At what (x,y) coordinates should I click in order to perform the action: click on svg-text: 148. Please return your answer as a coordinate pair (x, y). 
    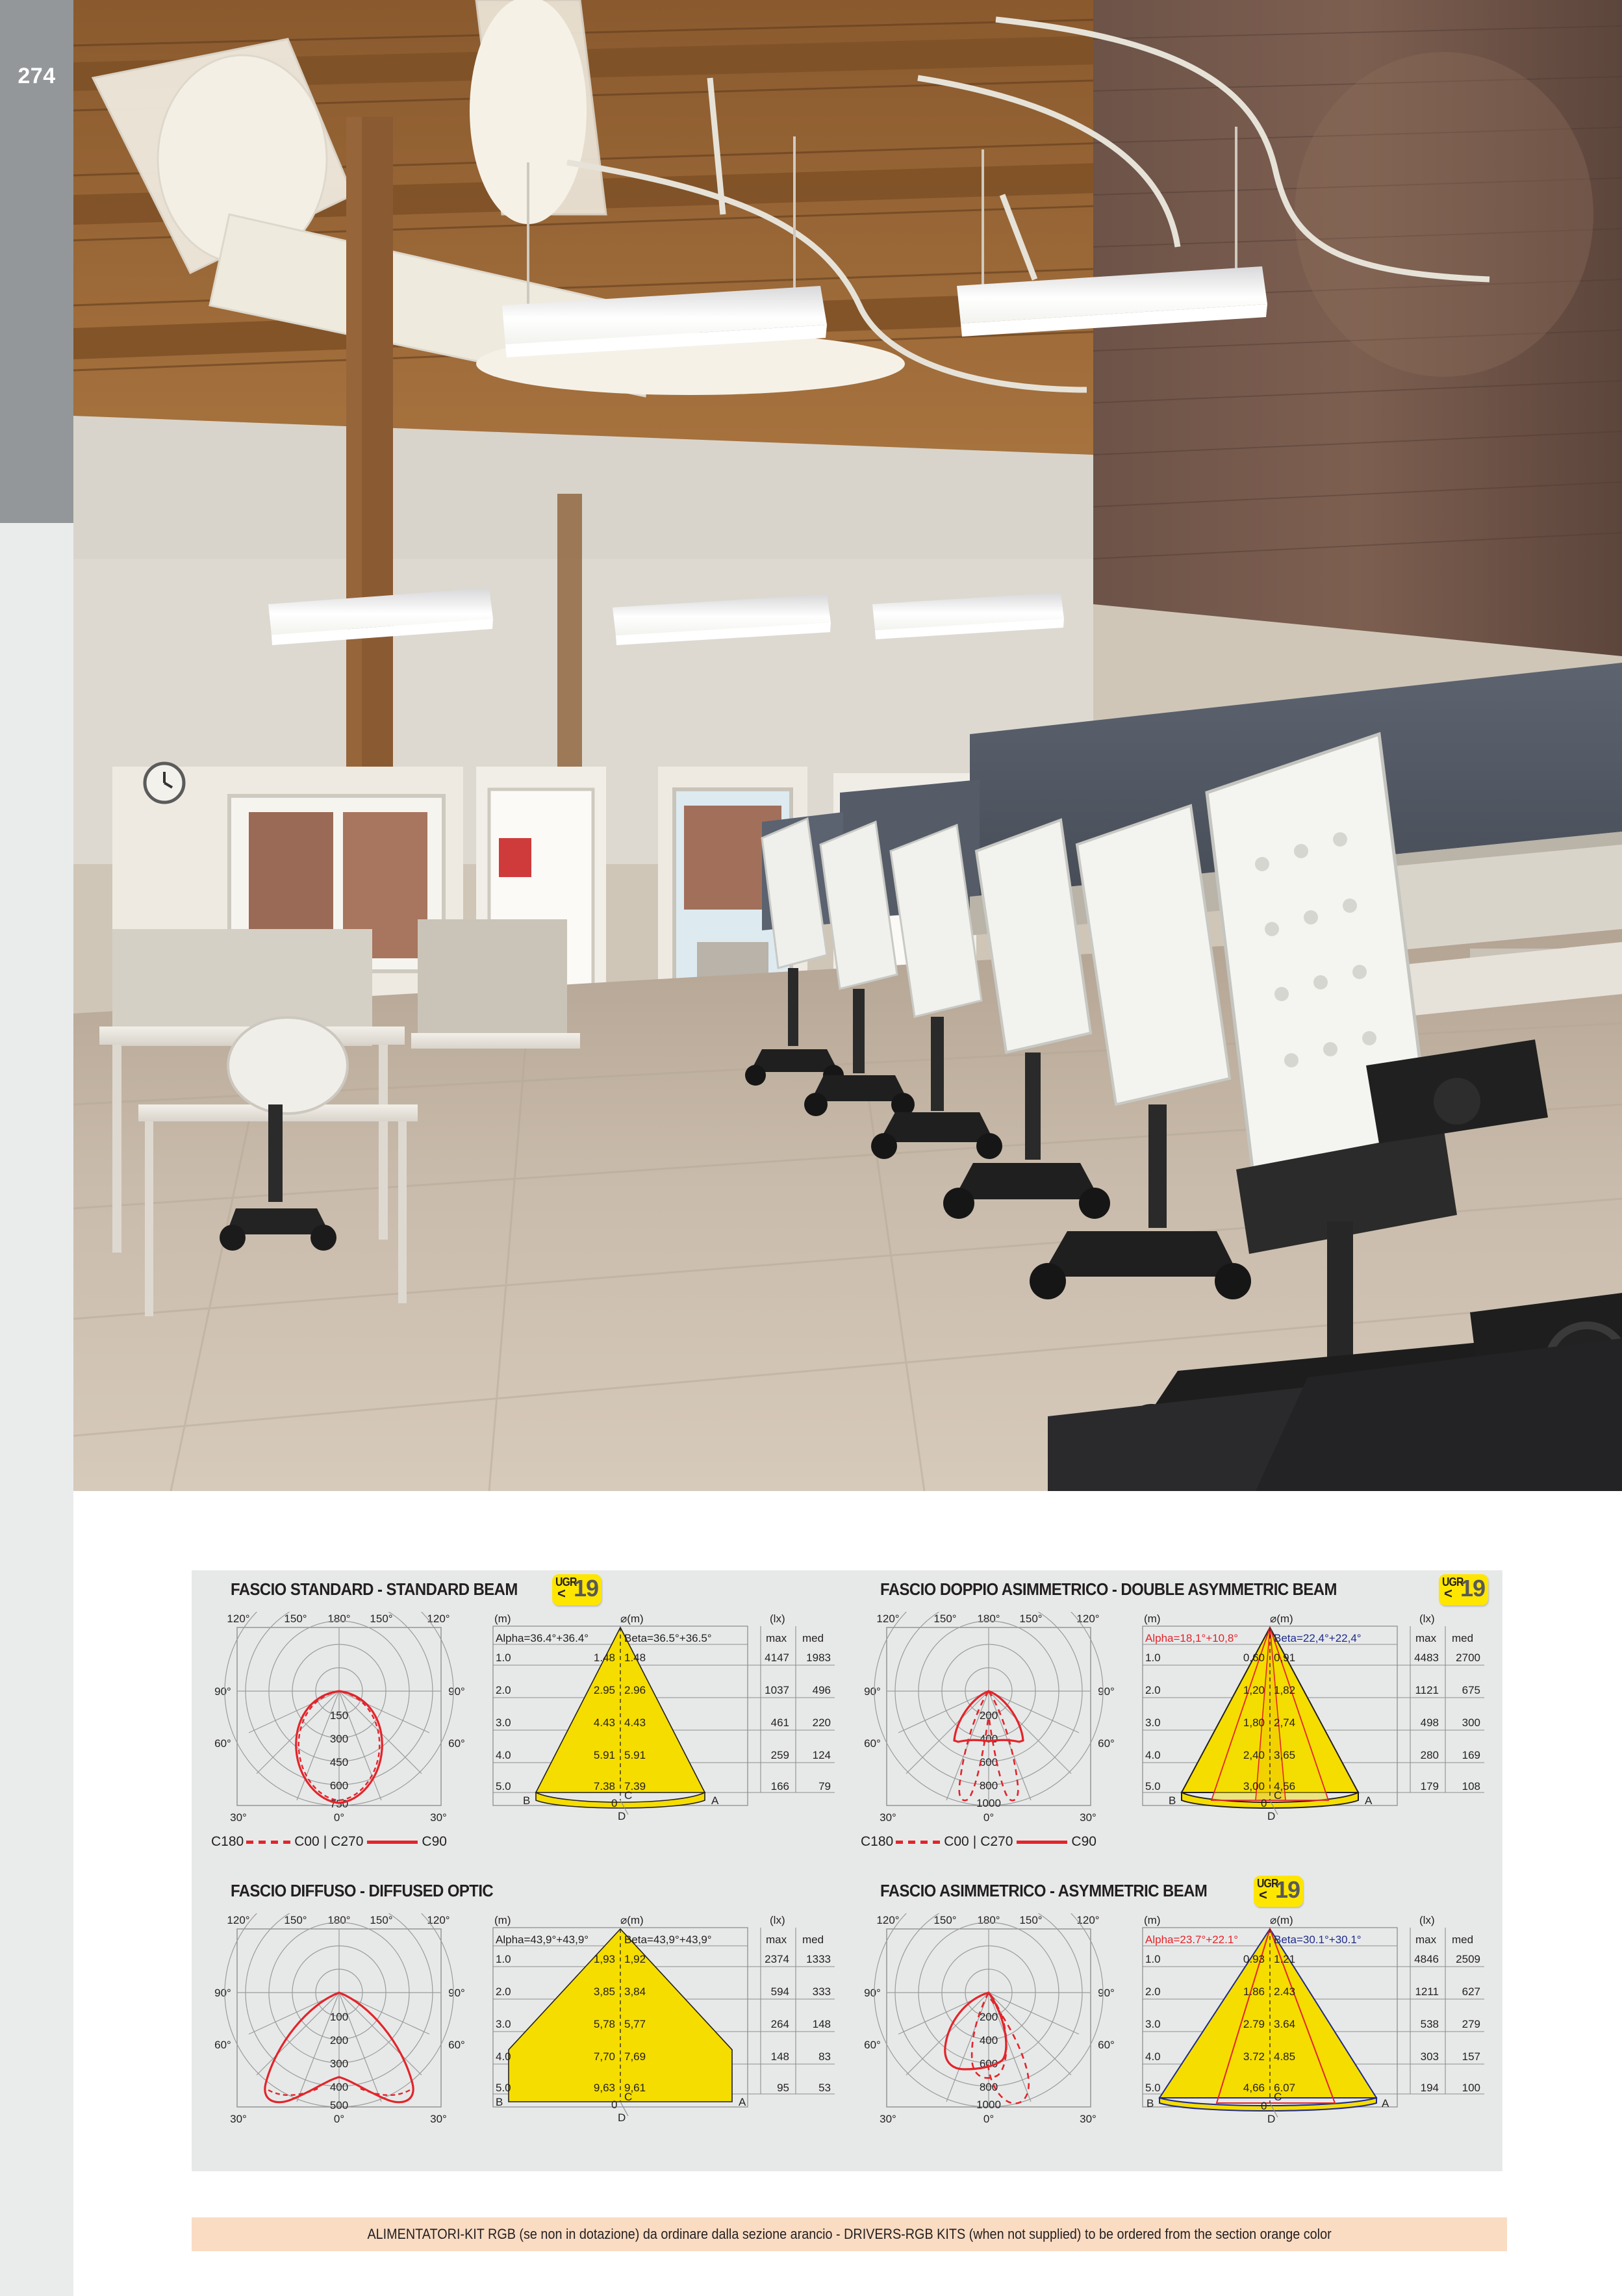
    Looking at the image, I should click on (780, 2056).